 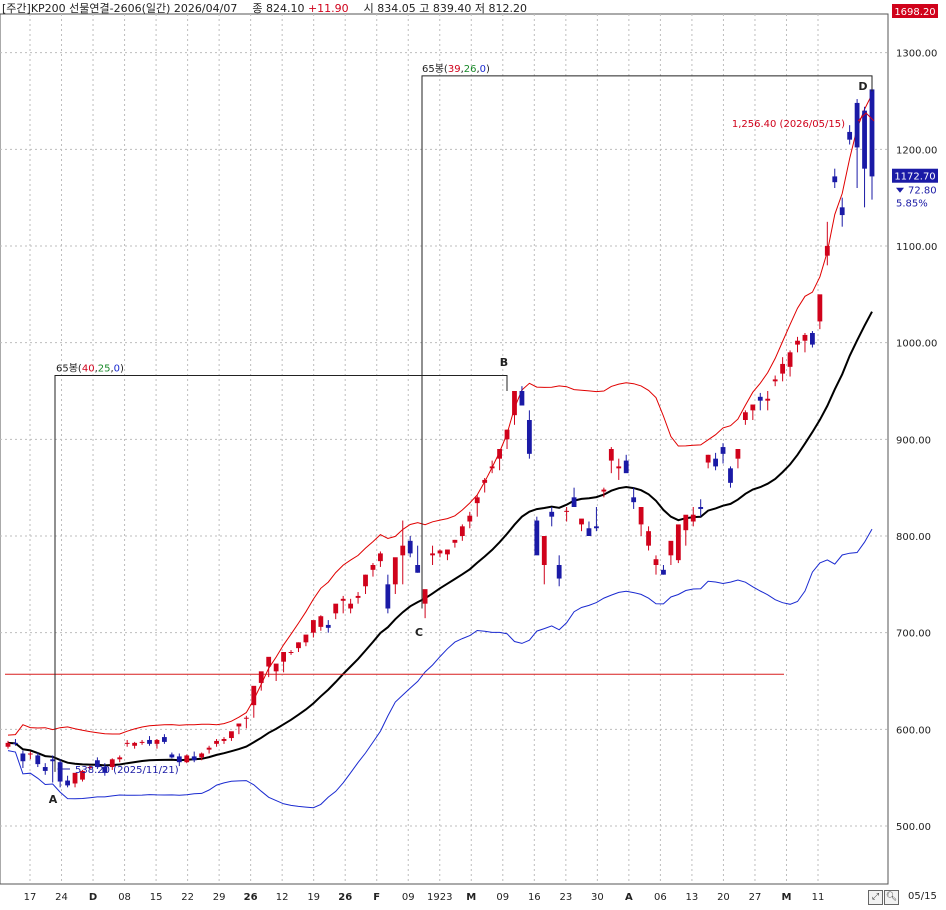 I want to click on point-d-label: D, so click(x=862, y=86).